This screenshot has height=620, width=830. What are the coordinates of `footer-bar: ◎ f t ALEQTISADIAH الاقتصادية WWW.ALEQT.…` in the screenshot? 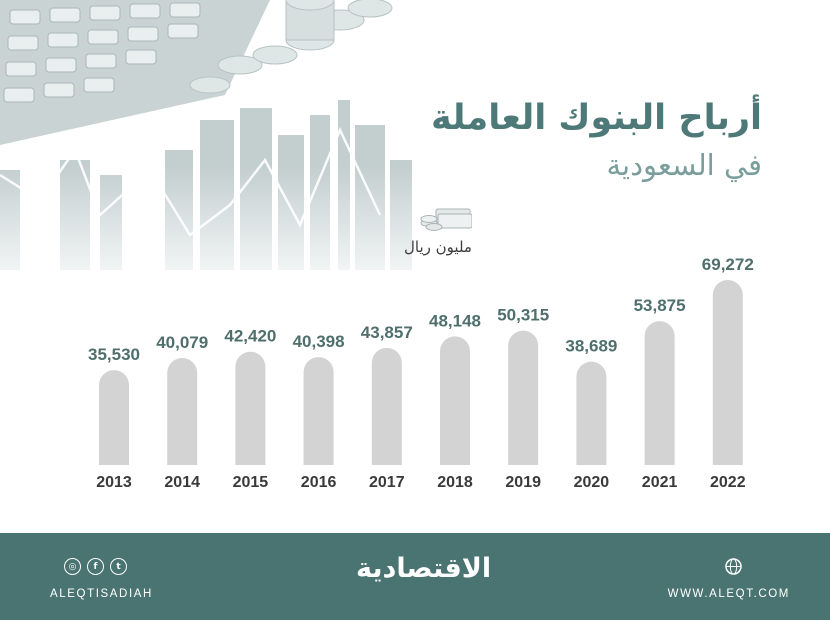 It's located at (415, 576).